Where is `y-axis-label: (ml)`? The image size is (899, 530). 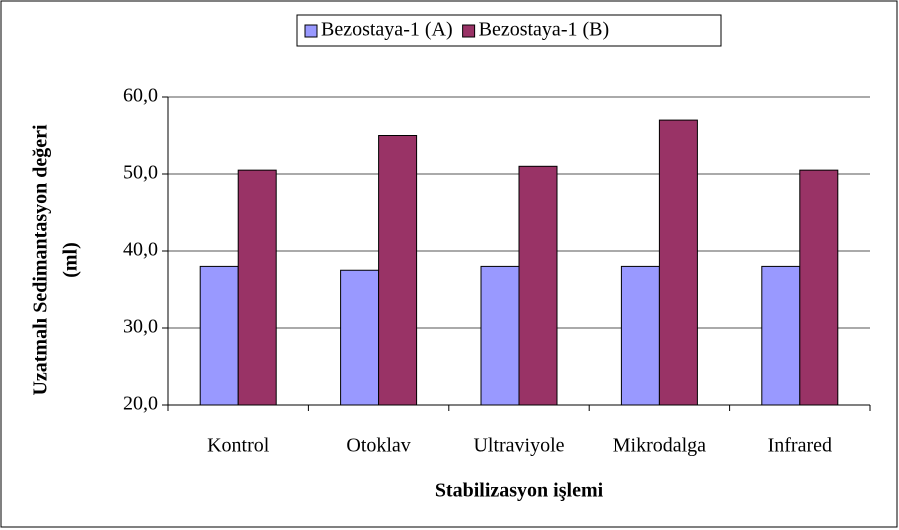
y-axis-label: (ml) is located at coordinates (71, 260).